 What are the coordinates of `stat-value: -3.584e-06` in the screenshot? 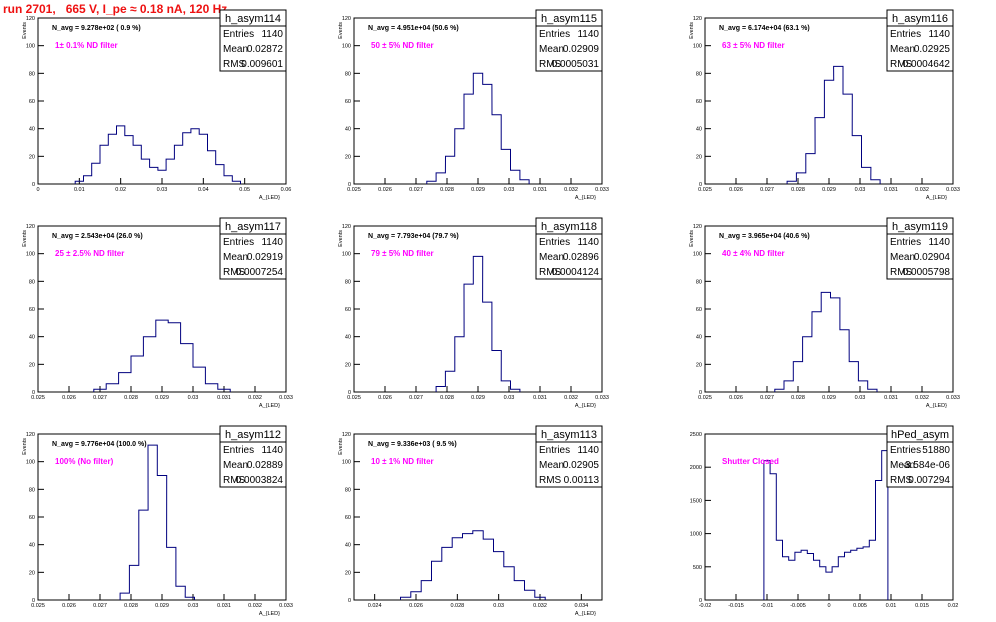 It's located at (926, 465).